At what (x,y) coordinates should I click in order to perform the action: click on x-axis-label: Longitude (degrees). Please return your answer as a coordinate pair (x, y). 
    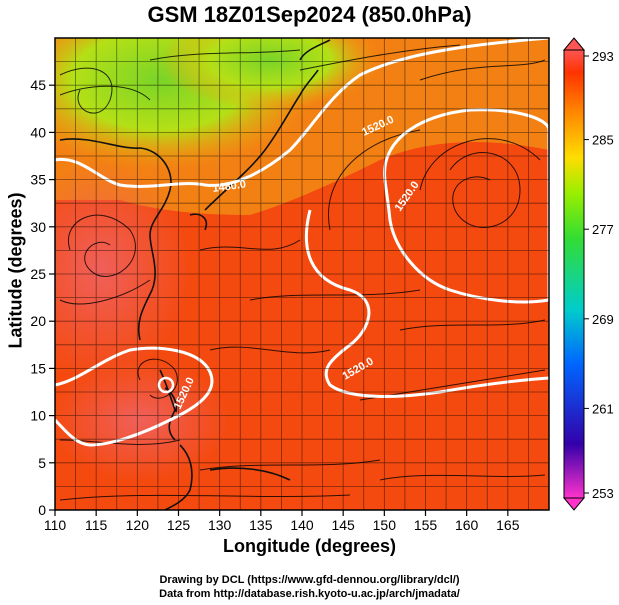
    Looking at the image, I should click on (309, 546).